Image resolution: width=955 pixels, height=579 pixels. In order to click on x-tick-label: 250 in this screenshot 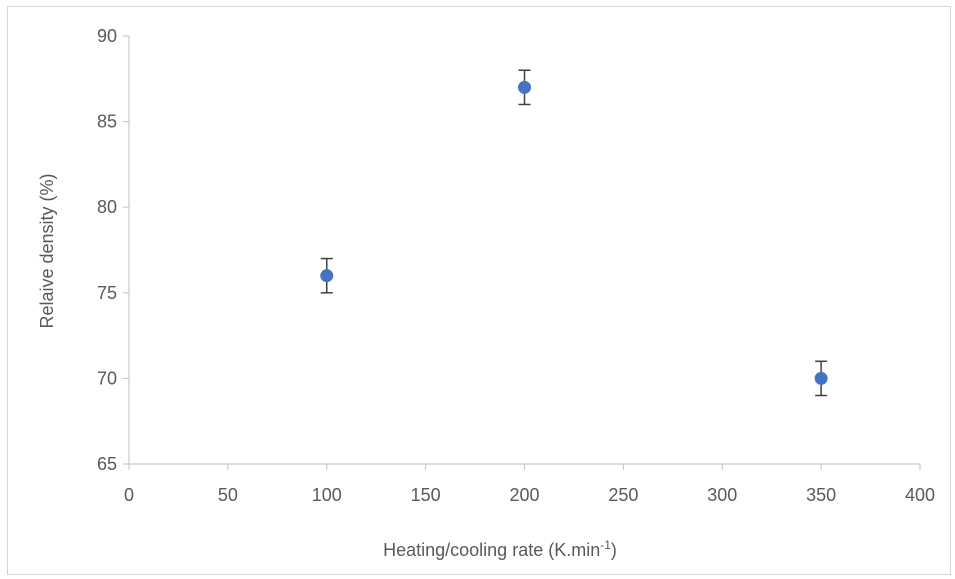, I will do `click(623, 495)`.